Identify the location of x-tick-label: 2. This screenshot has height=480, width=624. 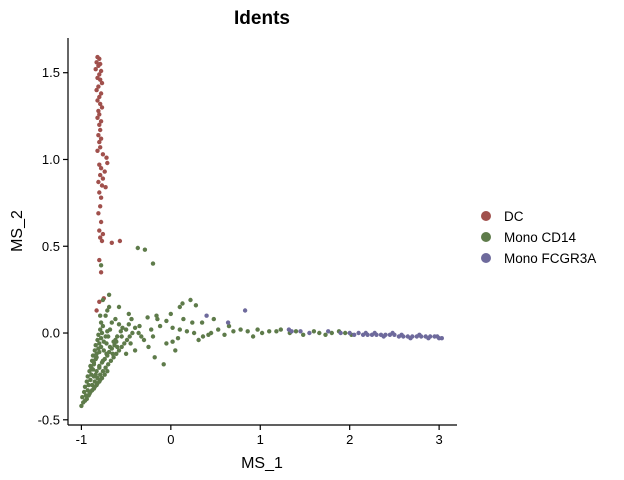
(349, 439).